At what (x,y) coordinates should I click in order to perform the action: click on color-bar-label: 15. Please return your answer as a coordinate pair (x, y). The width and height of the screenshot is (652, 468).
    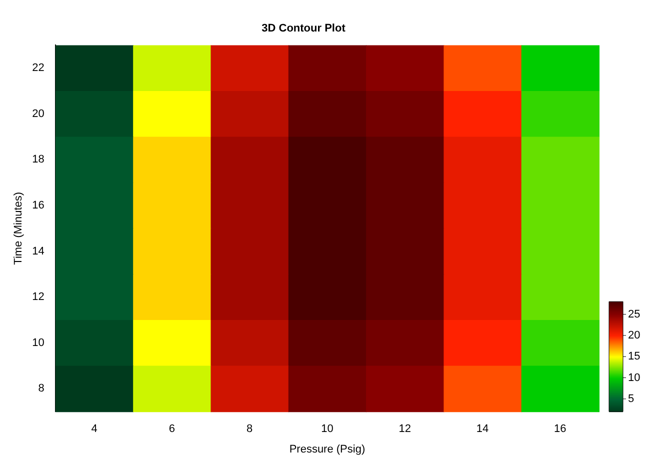
    Looking at the image, I should click on (634, 356).